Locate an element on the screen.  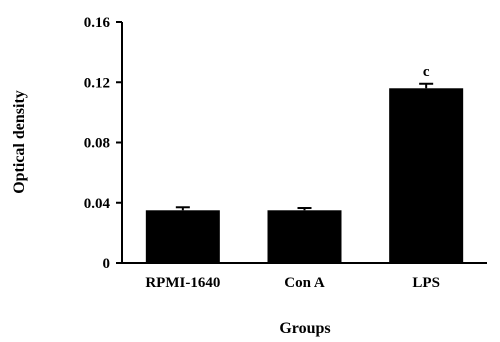
y-tick-label: 0.12 is located at coordinates (97, 83).